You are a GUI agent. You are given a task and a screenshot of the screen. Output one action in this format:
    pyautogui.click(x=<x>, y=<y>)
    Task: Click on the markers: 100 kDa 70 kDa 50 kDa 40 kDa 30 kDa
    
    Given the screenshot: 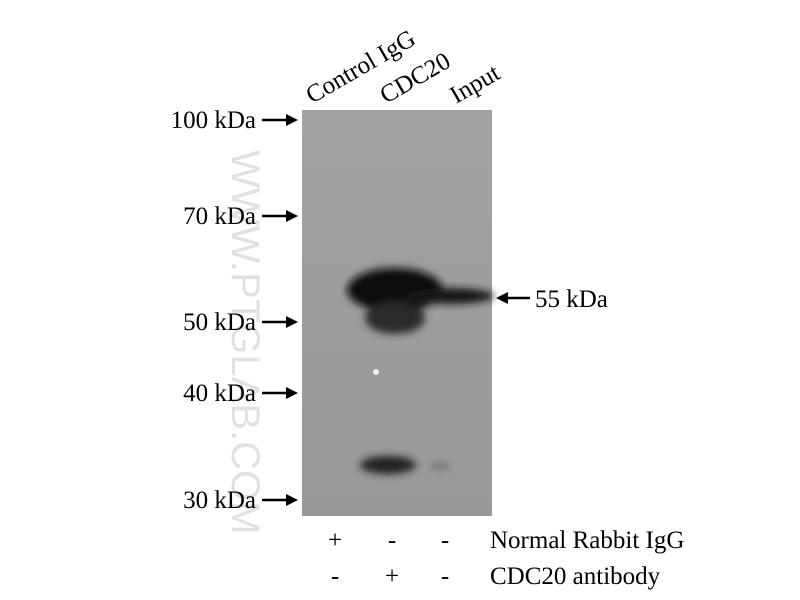 What is the action you would take?
    pyautogui.click(x=234, y=310)
    